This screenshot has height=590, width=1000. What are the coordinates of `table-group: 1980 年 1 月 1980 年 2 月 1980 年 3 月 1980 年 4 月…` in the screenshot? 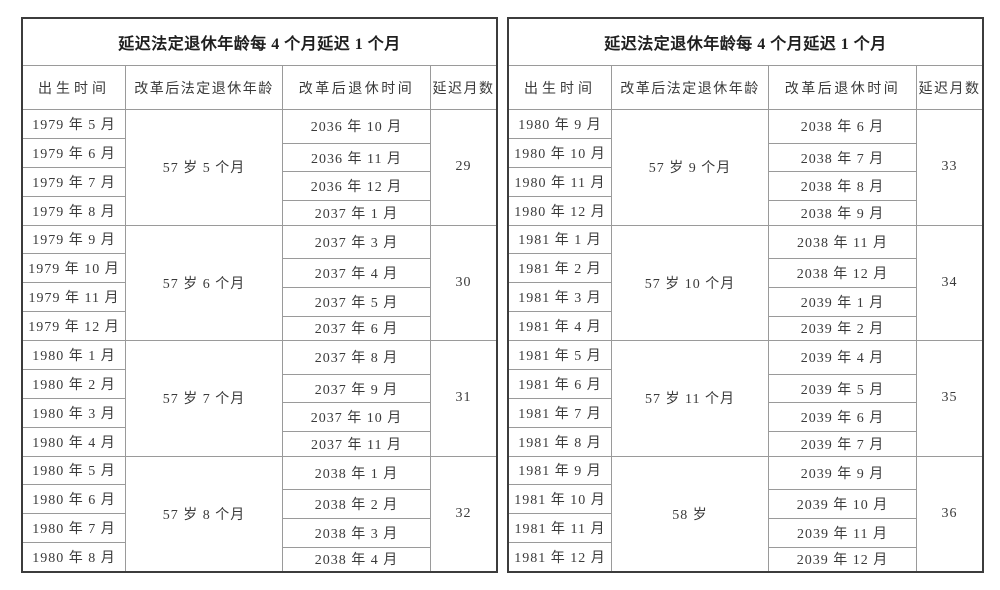 It's located at (259, 398).